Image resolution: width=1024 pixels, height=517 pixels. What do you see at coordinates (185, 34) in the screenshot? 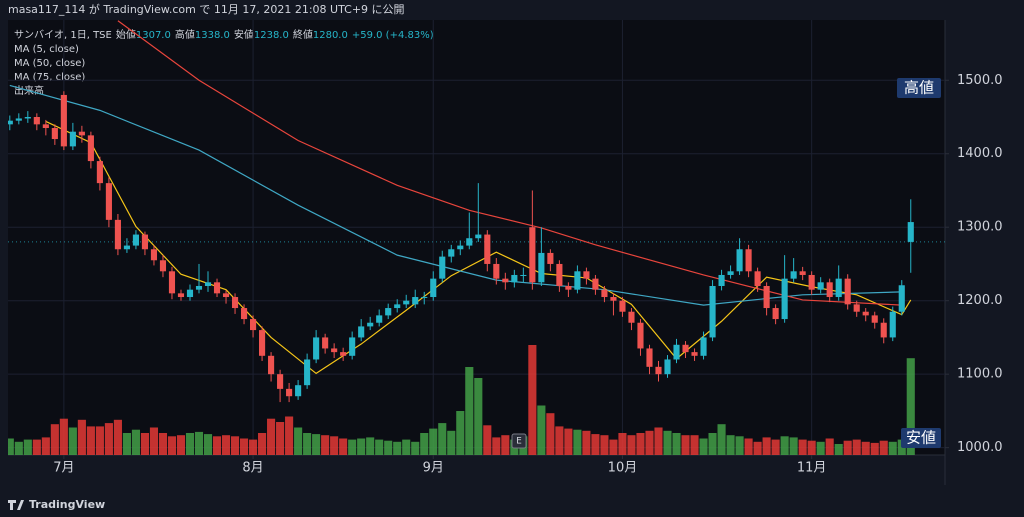
I see `legend-ohlc-label: 高値` at bounding box center [185, 34].